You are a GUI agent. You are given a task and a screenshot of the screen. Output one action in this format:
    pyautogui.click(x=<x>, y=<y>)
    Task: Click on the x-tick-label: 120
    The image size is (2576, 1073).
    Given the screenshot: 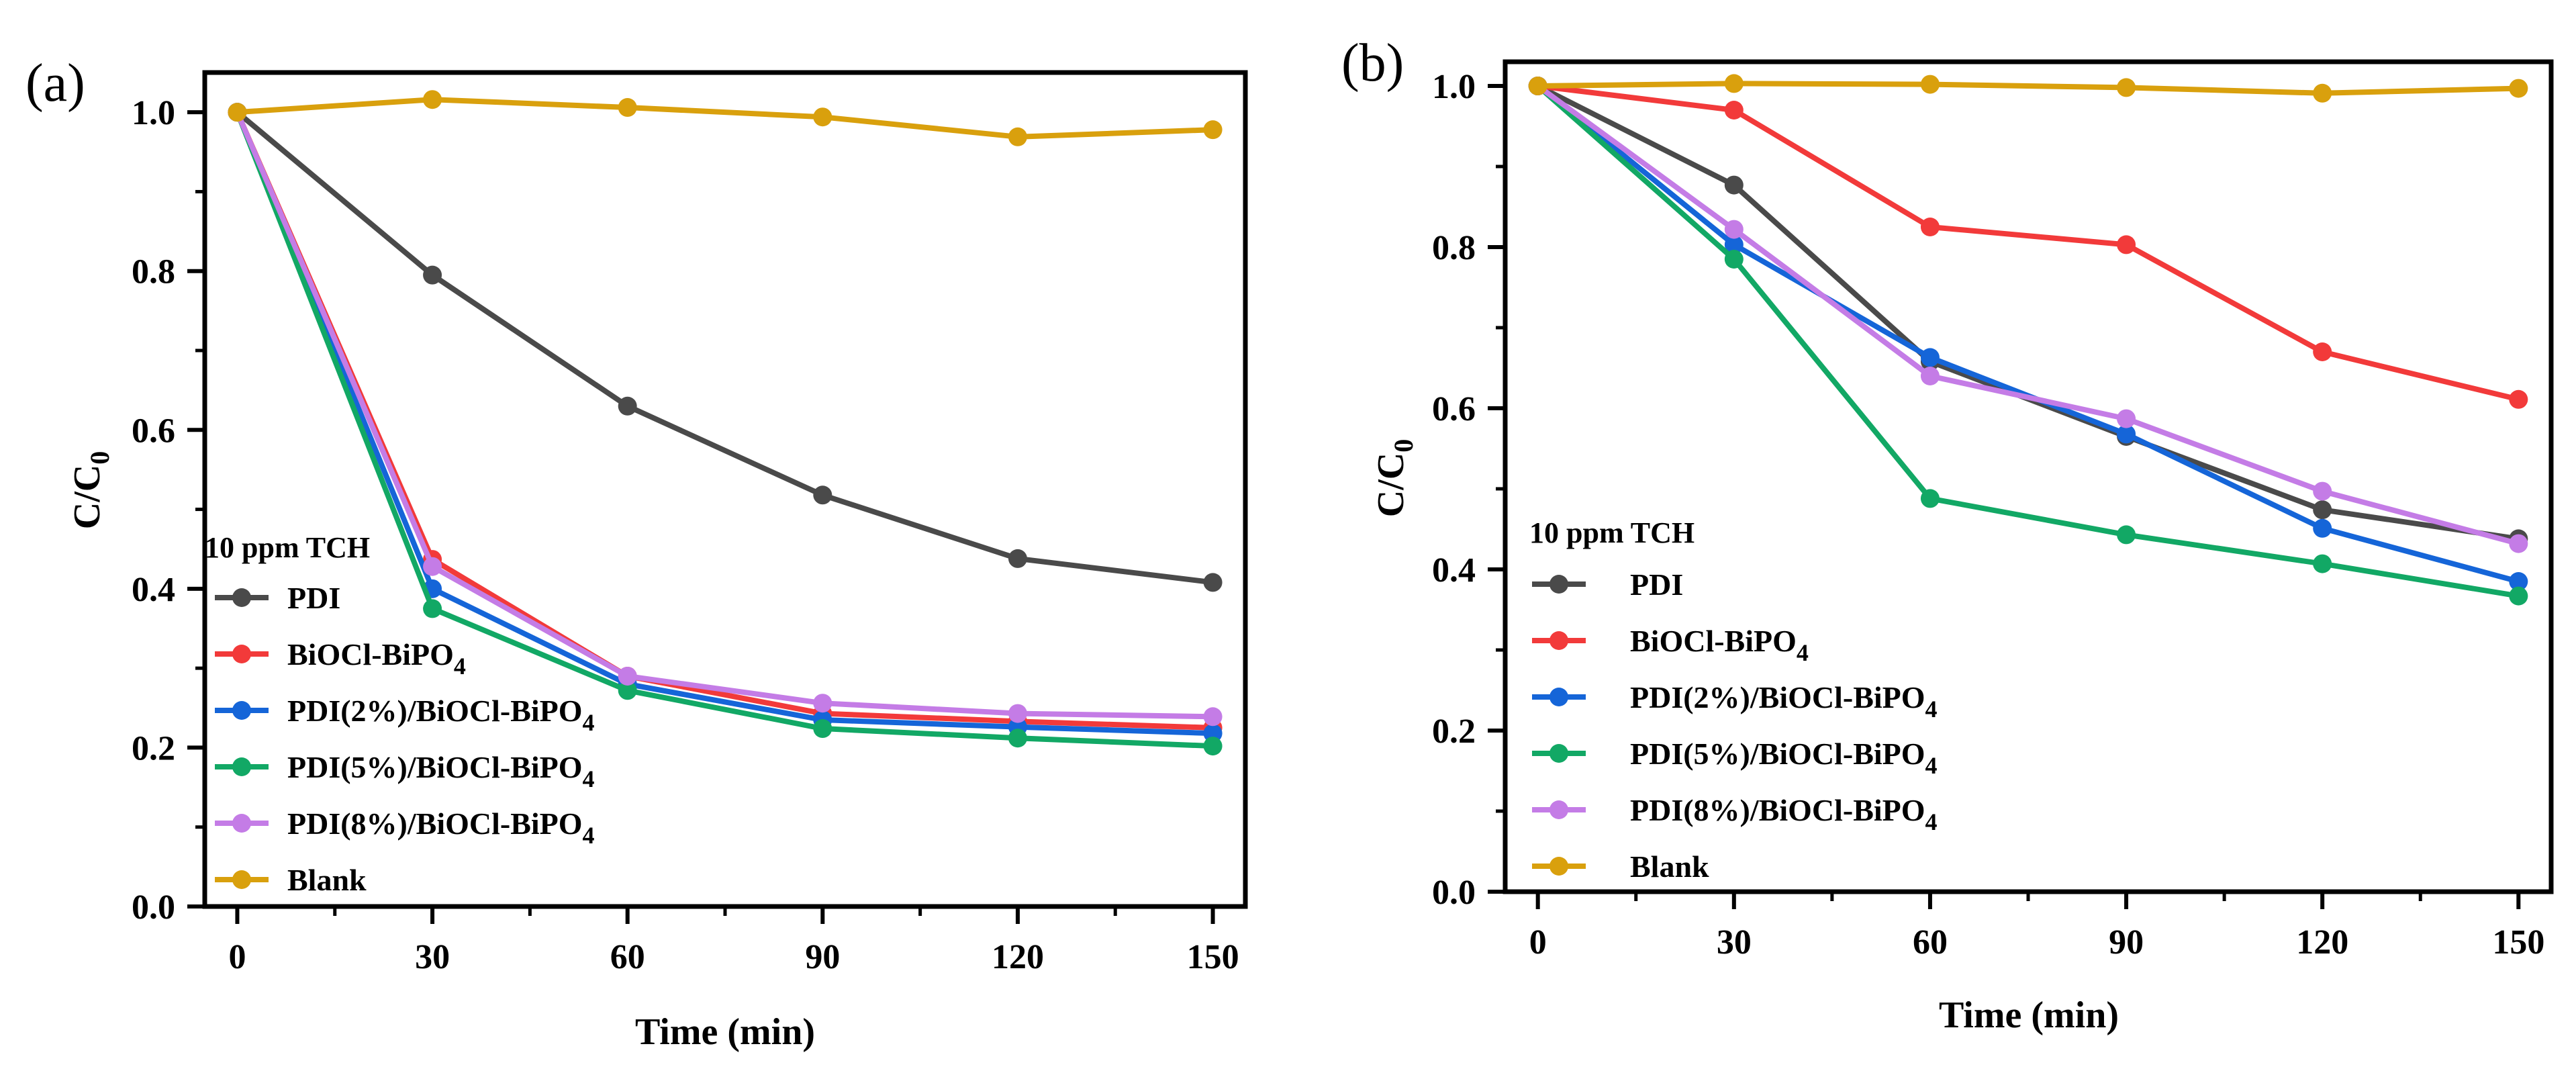 What is the action you would take?
    pyautogui.click(x=1018, y=957)
    